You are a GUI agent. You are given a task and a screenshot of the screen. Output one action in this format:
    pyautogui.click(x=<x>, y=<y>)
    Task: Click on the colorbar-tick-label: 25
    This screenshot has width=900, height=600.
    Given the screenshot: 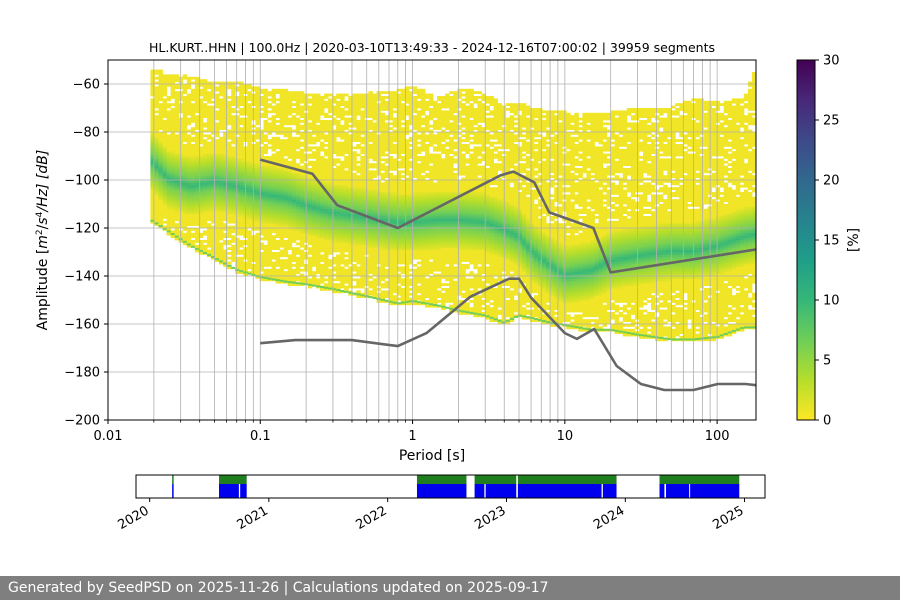 What is the action you would take?
    pyautogui.click(x=831, y=121)
    